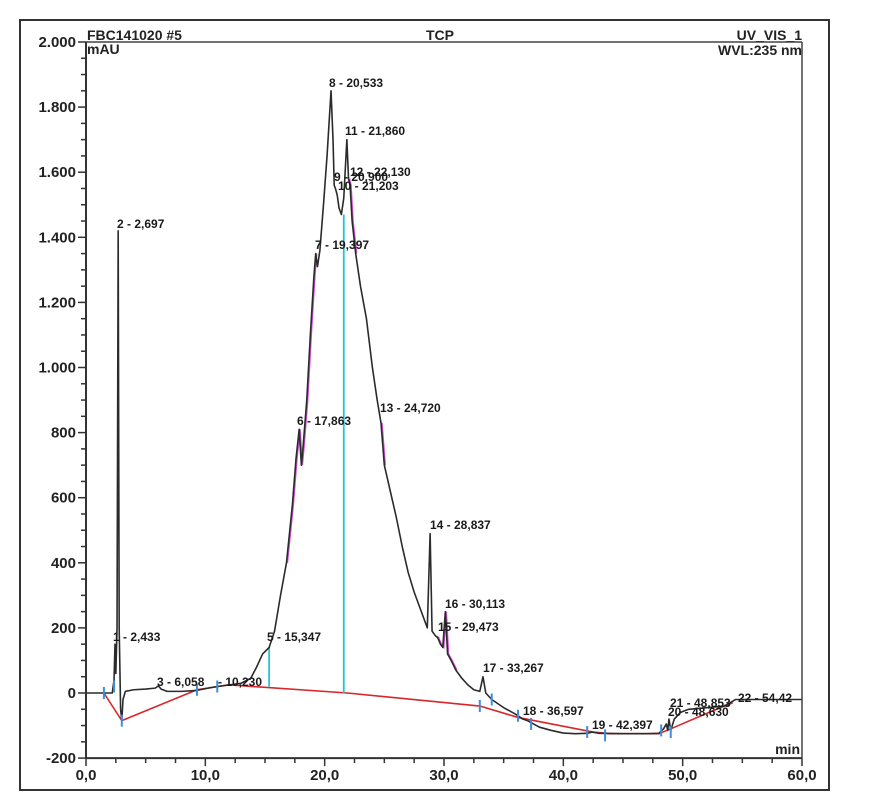 This screenshot has height=811, width=896. What do you see at coordinates (443, 775) in the screenshot?
I see `x-tick-label: 30,0` at bounding box center [443, 775].